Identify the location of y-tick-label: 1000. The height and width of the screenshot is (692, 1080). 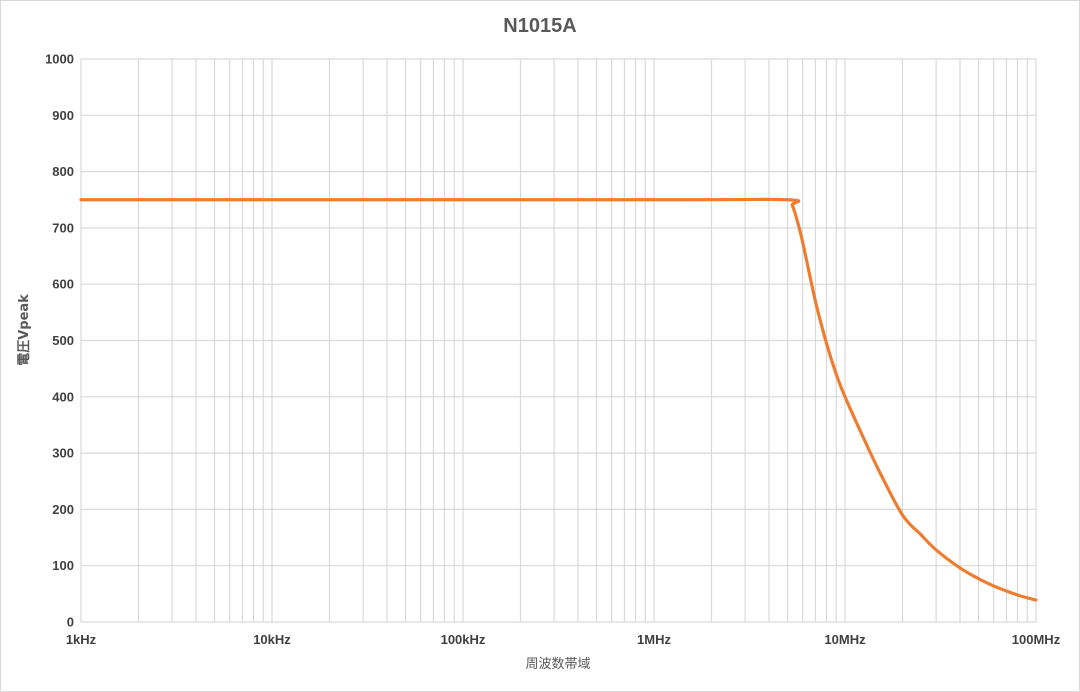
(59, 59).